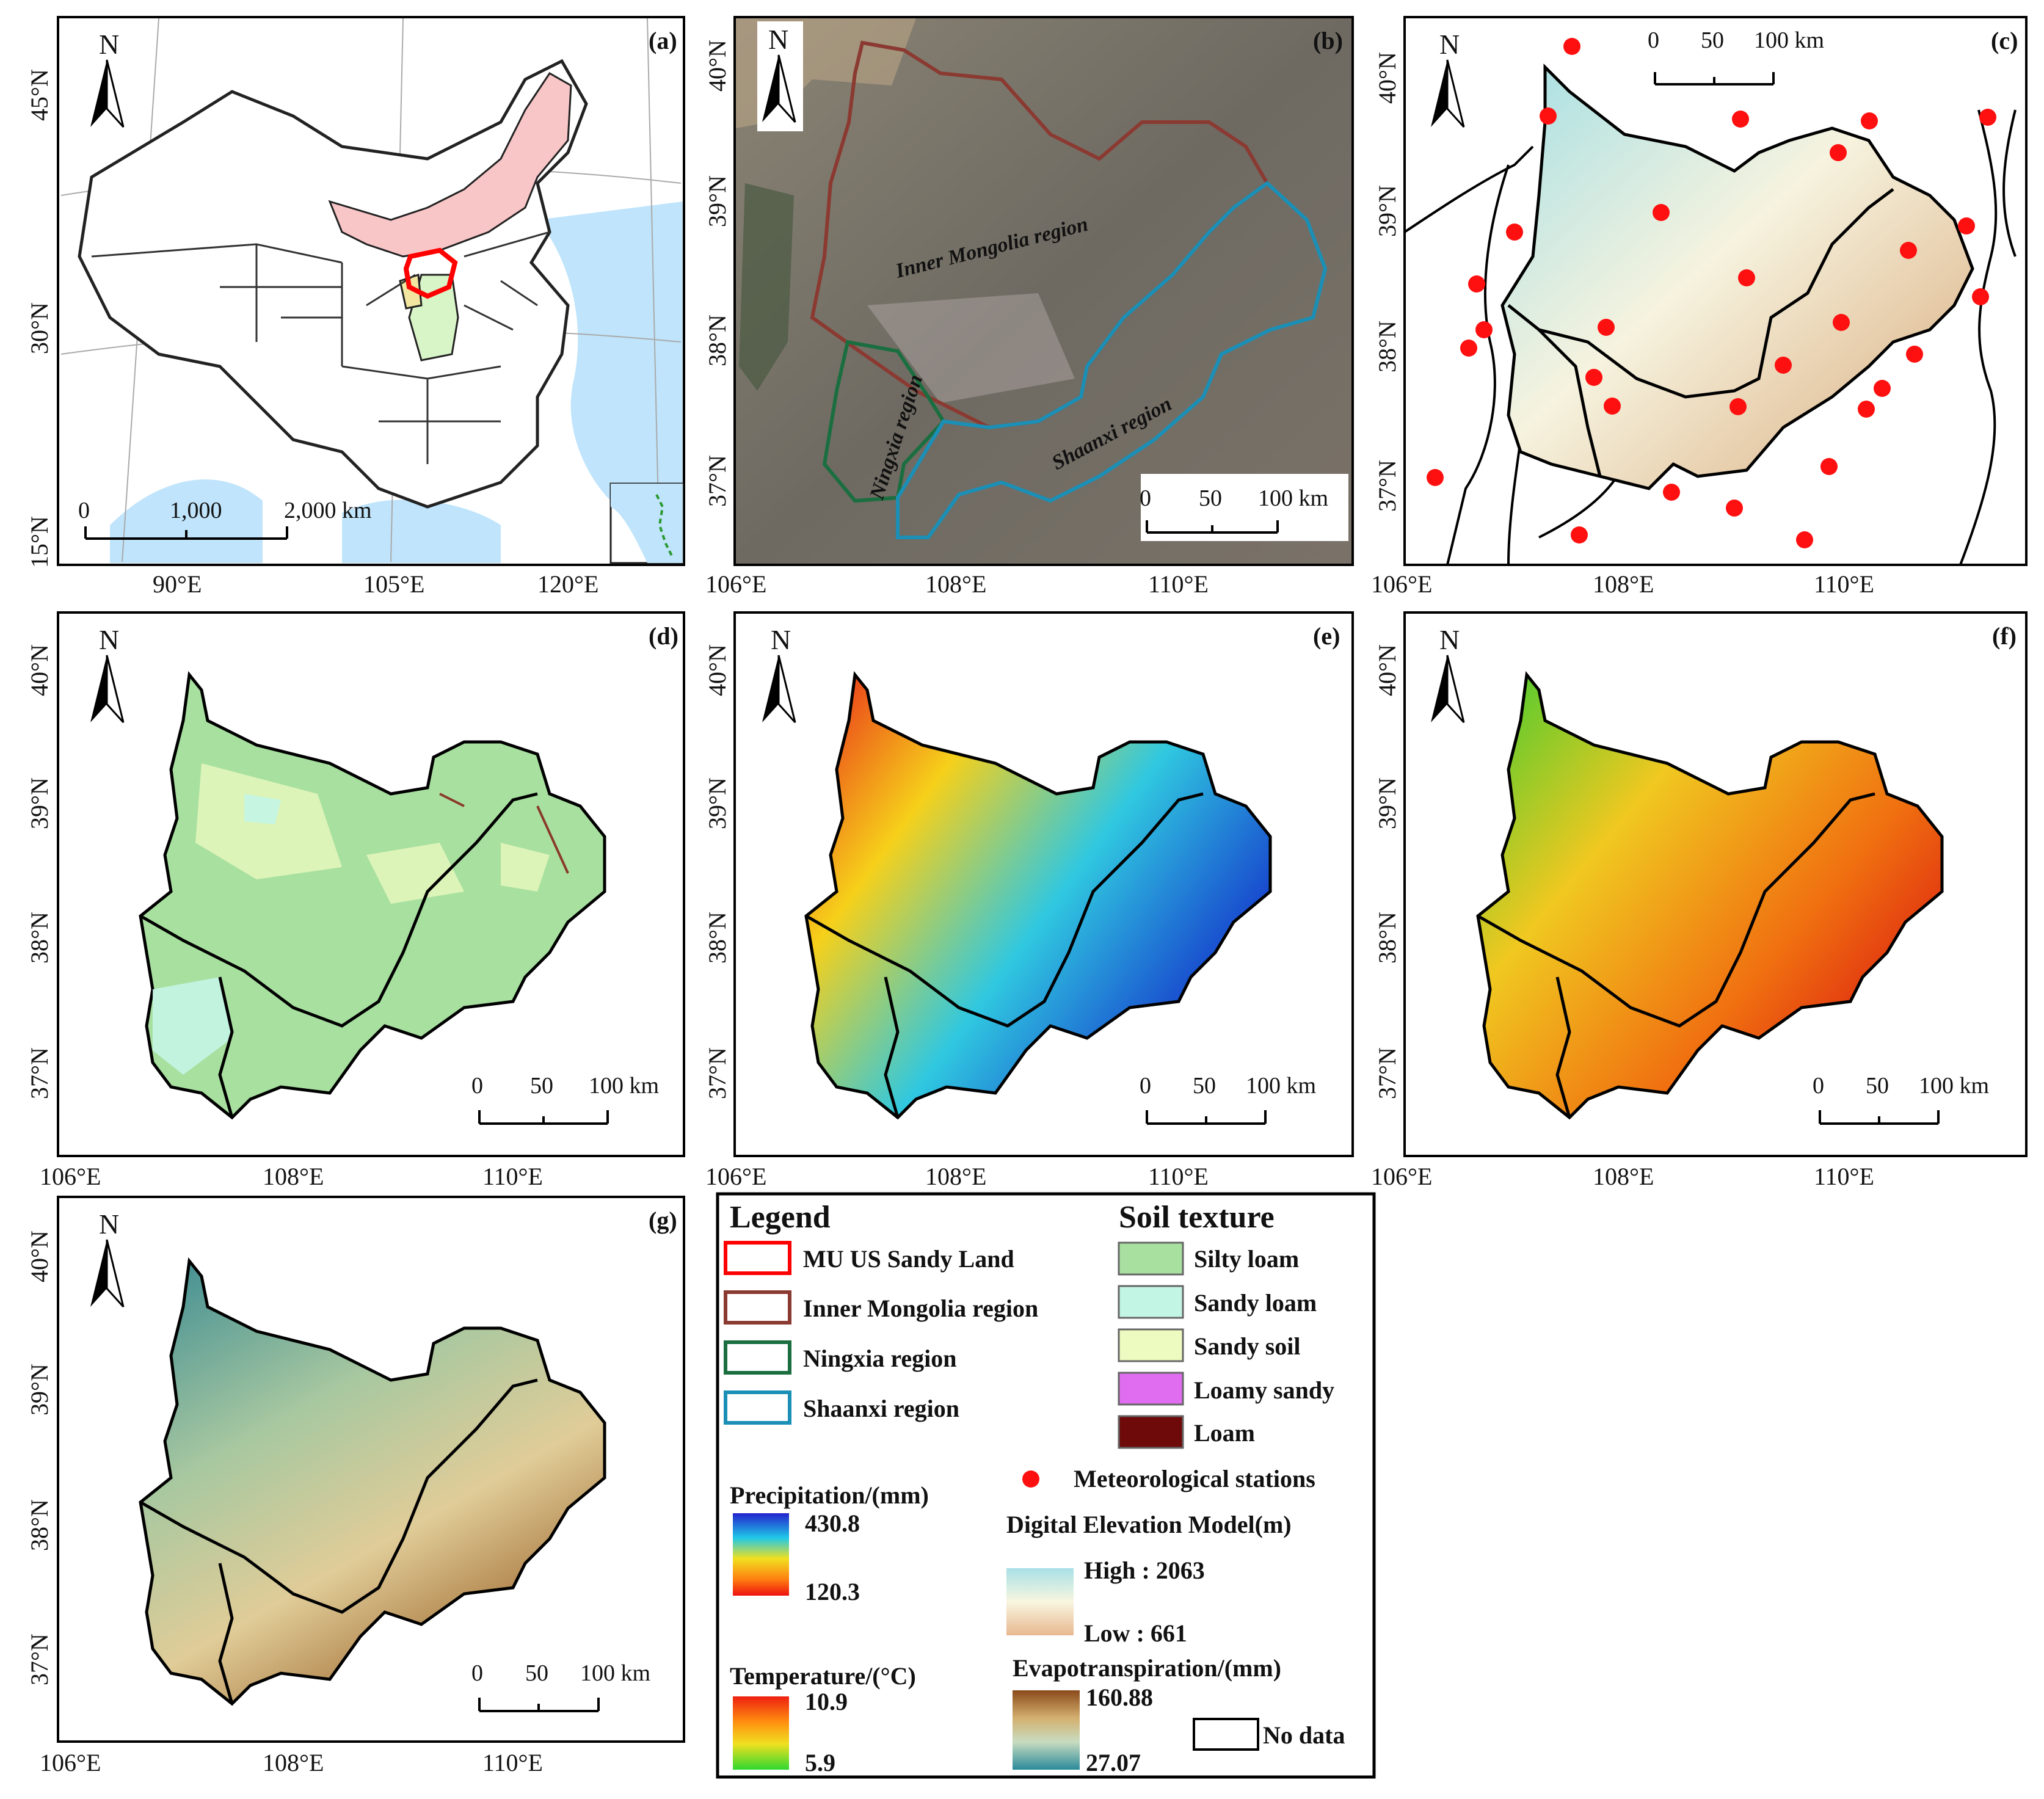  I want to click on shaanxi-region-outline, so click(1112, 360).